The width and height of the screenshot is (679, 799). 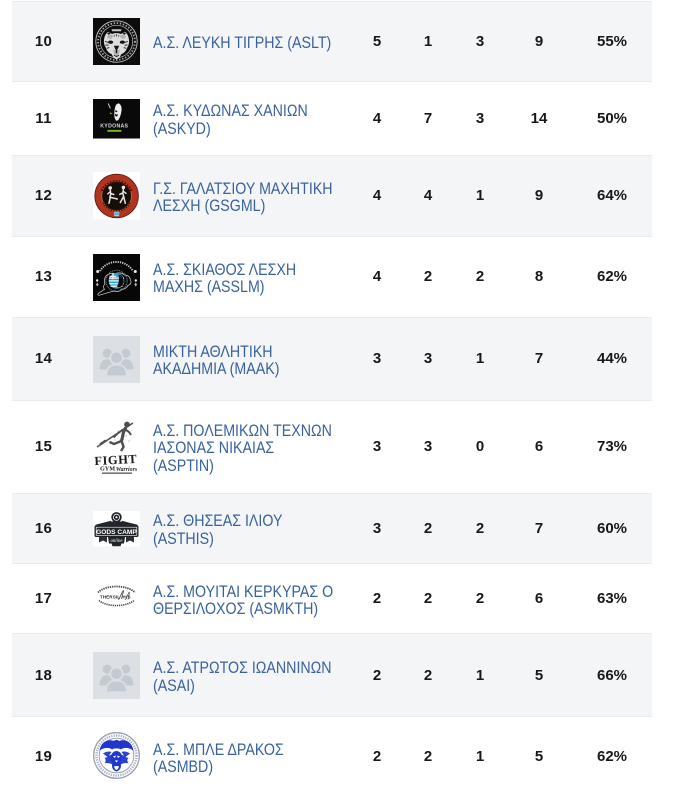 What do you see at coordinates (116, 459) in the screenshot?
I see `svg-text: FIGHT` at bounding box center [116, 459].